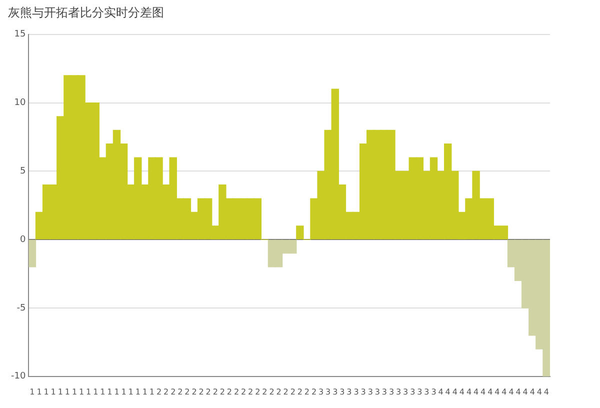 This screenshot has width=600, height=408. I want to click on y-tick-label: 10, so click(20, 103).